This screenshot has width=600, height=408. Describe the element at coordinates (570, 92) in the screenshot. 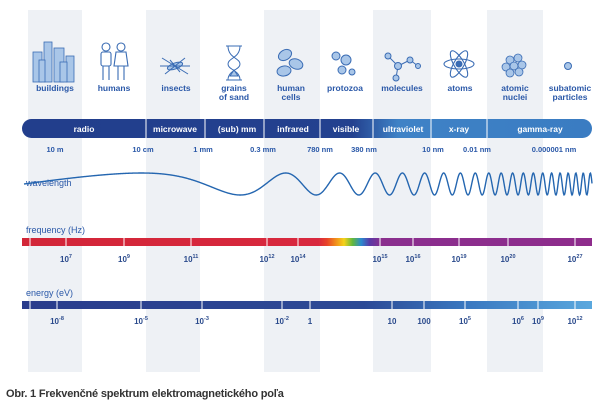

I see `object-label: subatomic particles` at that location.